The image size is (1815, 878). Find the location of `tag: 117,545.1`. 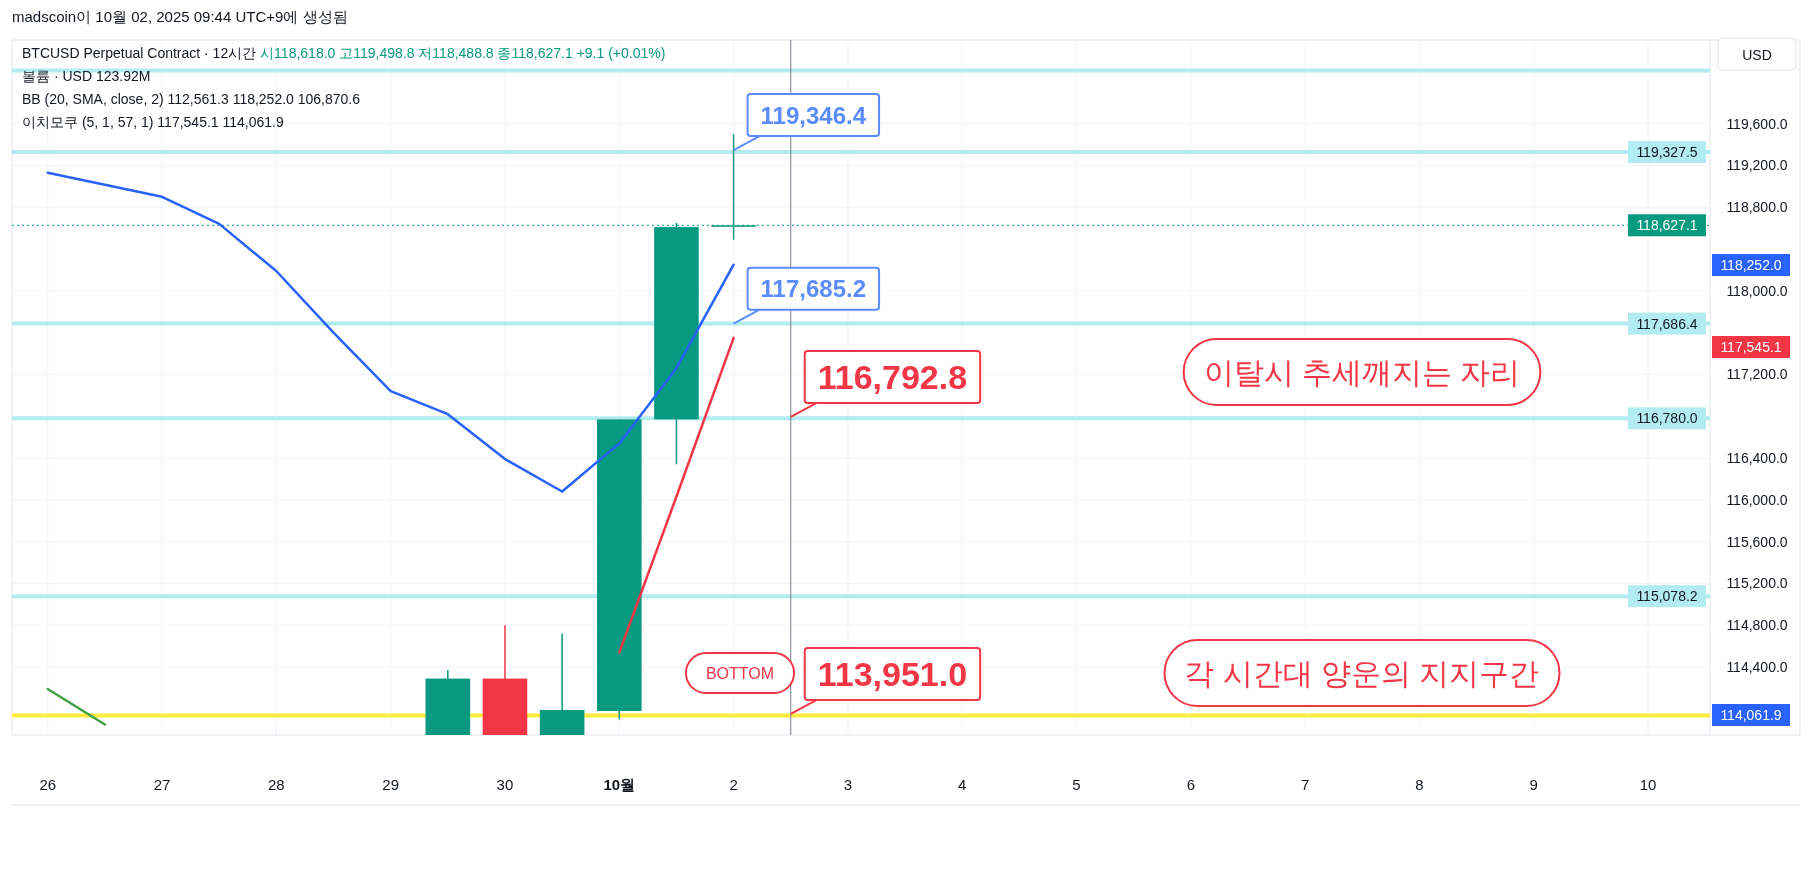

tag: 117,545.1 is located at coordinates (1751, 347).